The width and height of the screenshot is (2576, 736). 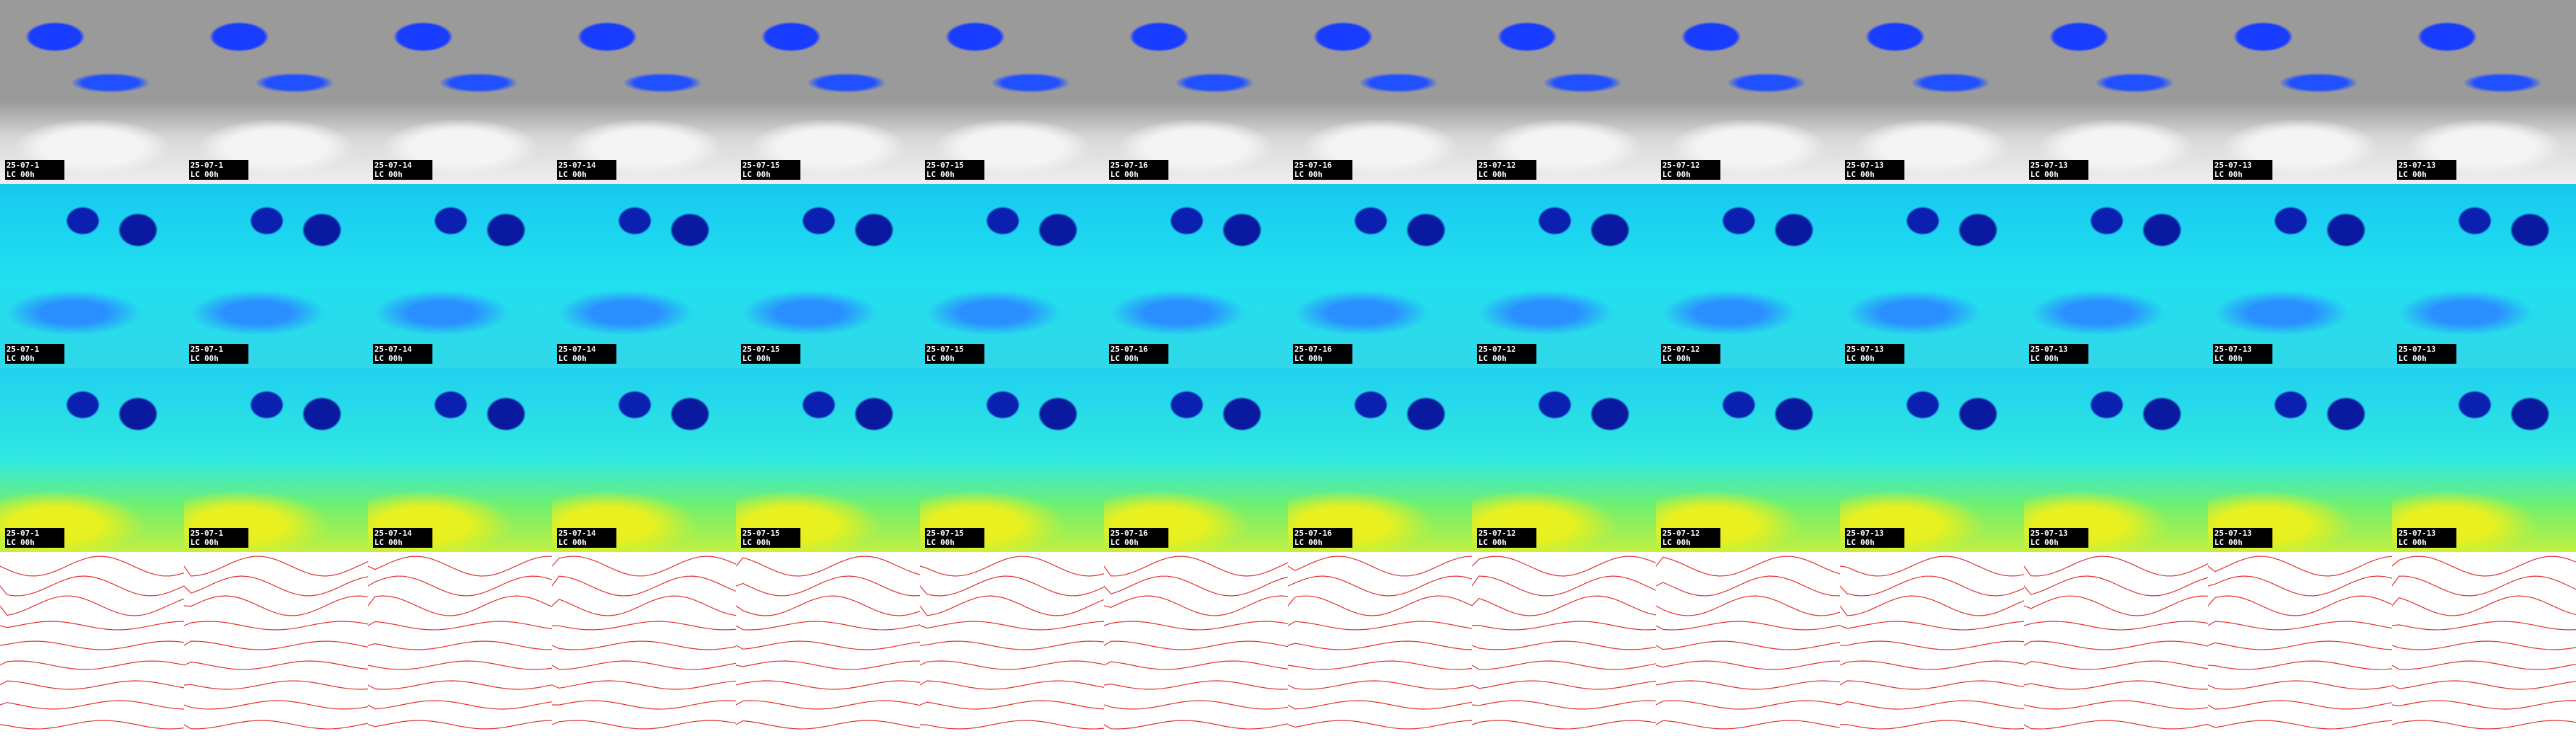 What do you see at coordinates (1681, 350) in the screenshot?
I see `label-date: 25-07-12` at bounding box center [1681, 350].